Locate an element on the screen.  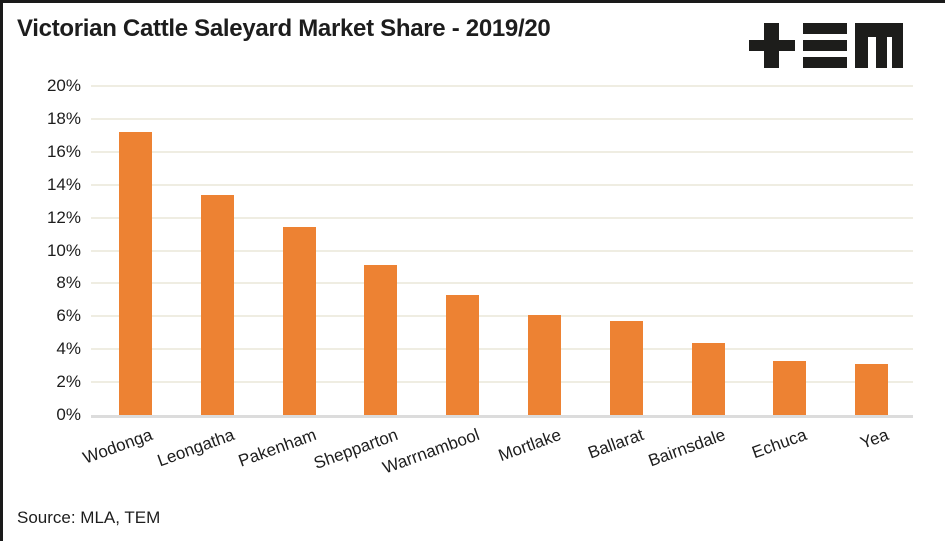
bar-bairnsdale is located at coordinates (708, 378).